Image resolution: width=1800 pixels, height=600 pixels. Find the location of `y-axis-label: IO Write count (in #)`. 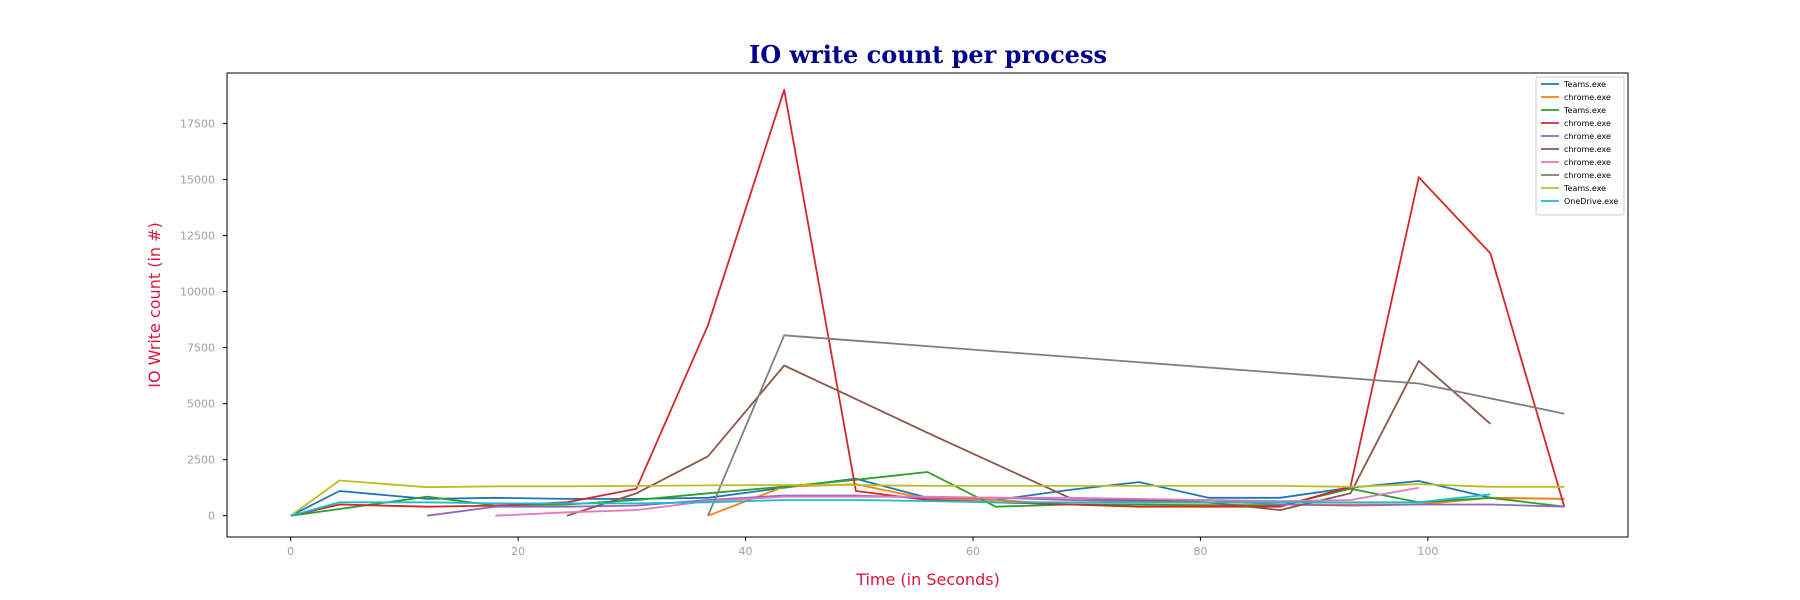

y-axis-label: IO Write count (in #) is located at coordinates (154, 305).